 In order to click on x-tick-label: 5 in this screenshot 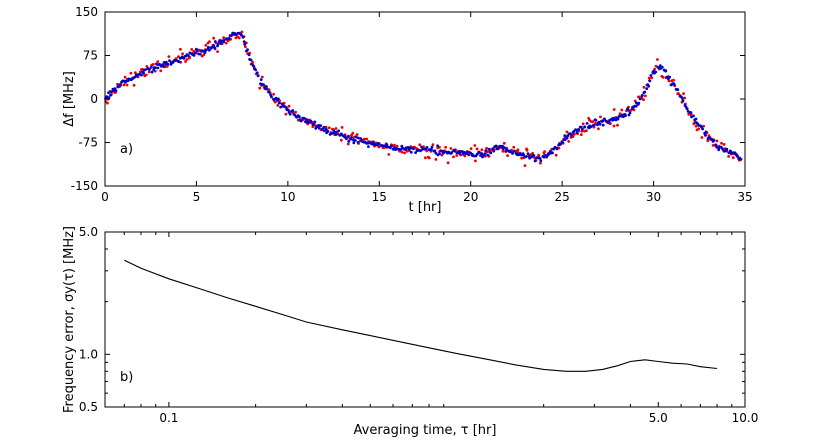, I will do `click(197, 197)`.